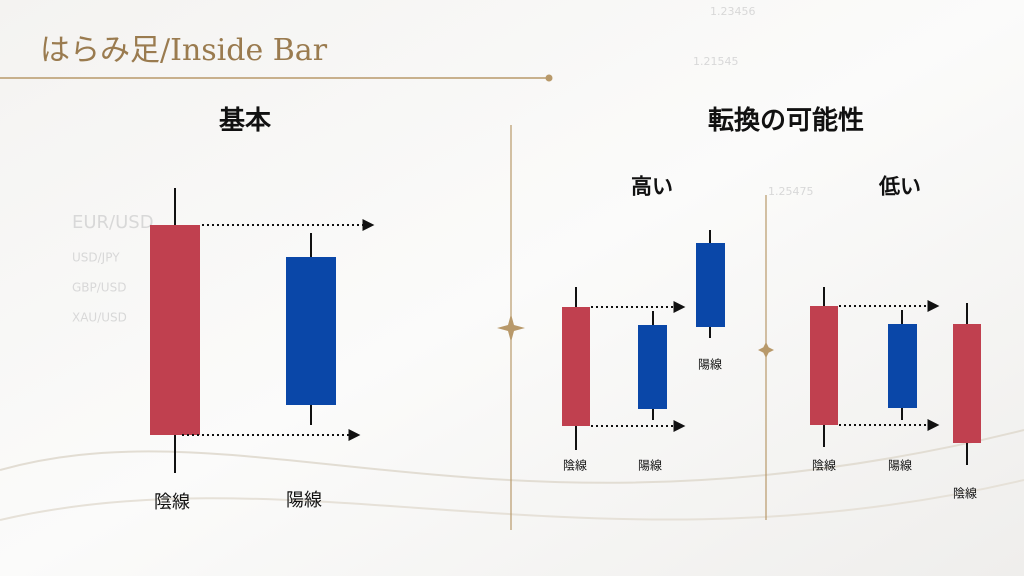 This screenshot has height=576, width=1024. I want to click on bg-text: 1.25475, so click(791, 191).